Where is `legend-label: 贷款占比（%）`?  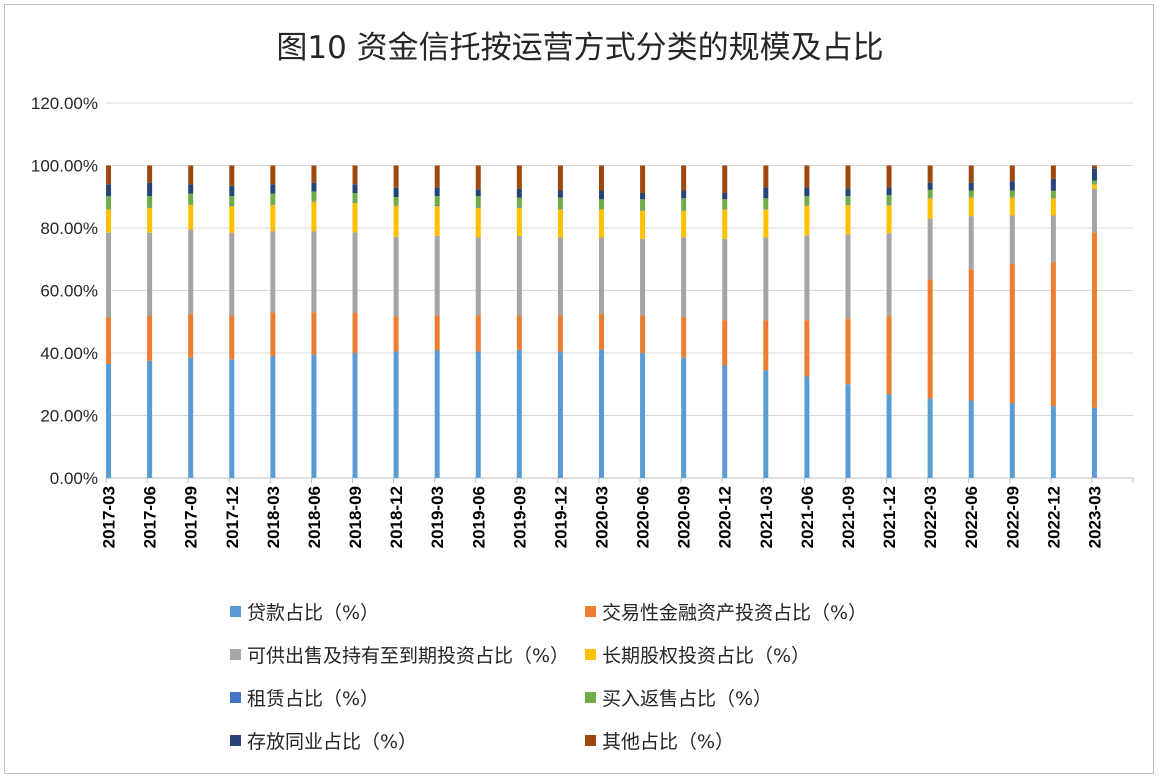
legend-label: 贷款占比（%） is located at coordinates (313, 613).